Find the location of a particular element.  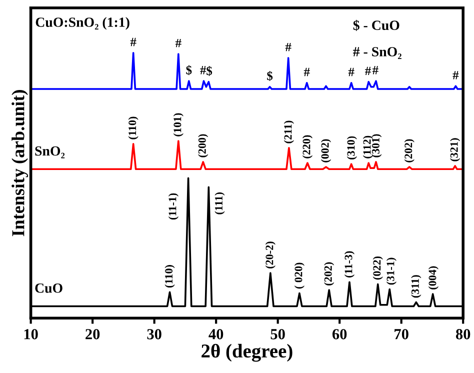

annotation: (111) is located at coordinates (219, 203).